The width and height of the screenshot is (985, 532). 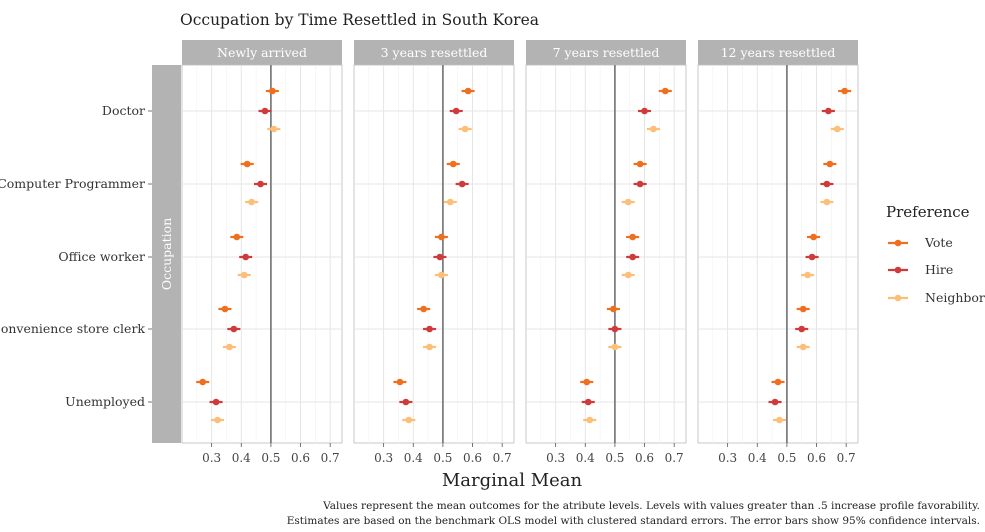 I want to click on x-axis-title: Marginal Mean, so click(x=512, y=480).